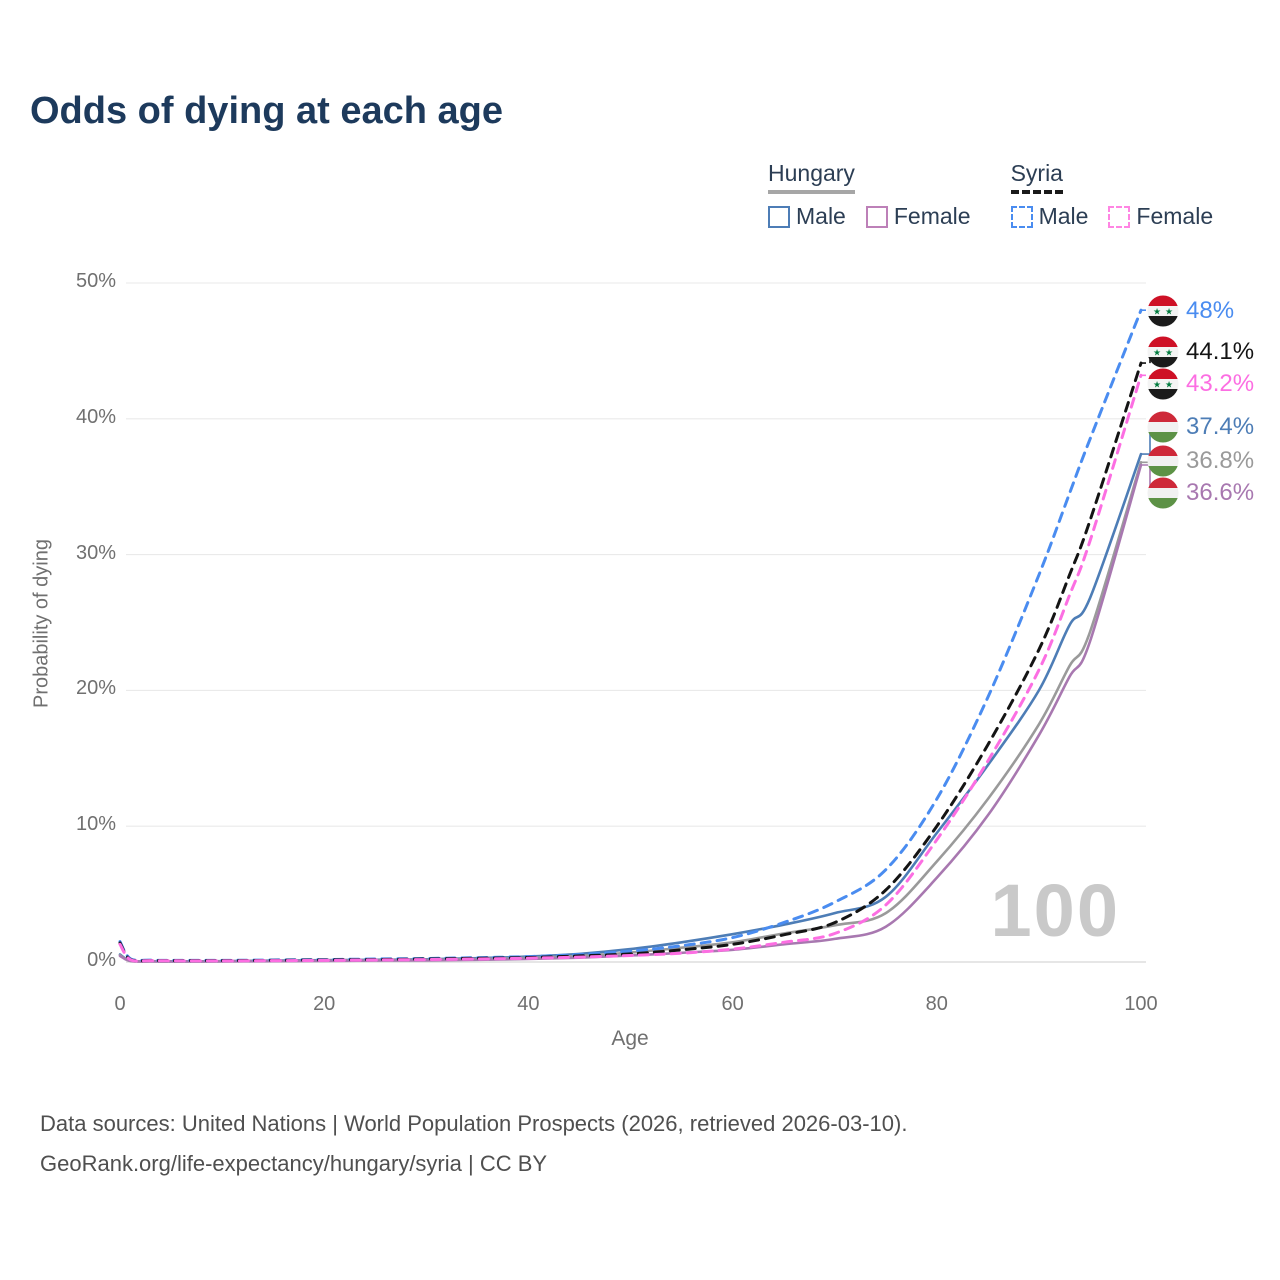  Describe the element at coordinates (1220, 492) in the screenshot. I see `end-value-hungary-female: 36.6%` at that location.